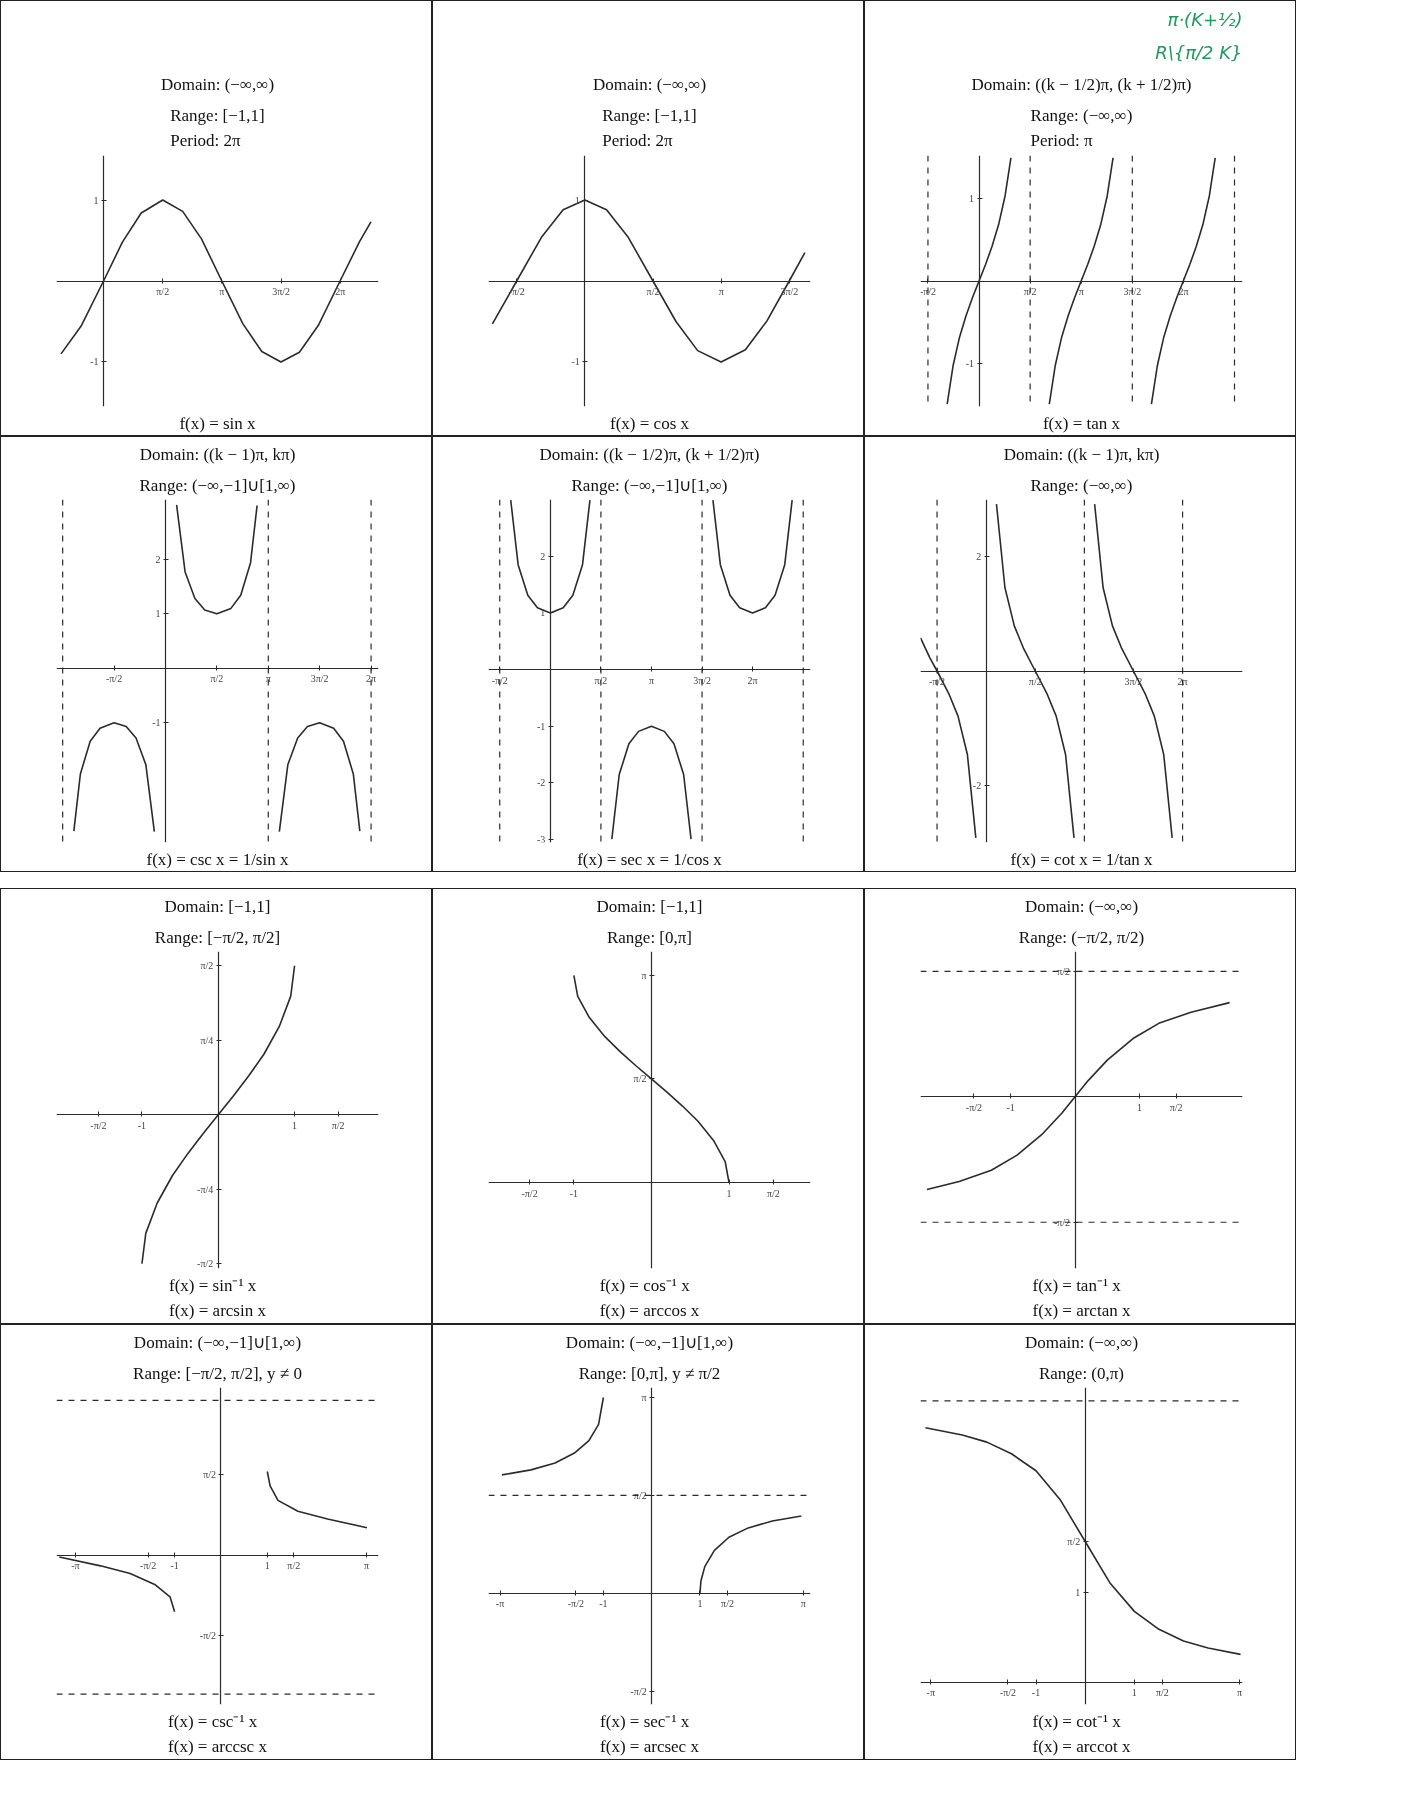 This screenshot has width=1418, height=1794. I want to click on chart-subtitle: Range: (−∞,∞) Period: π, so click(1081, 128).